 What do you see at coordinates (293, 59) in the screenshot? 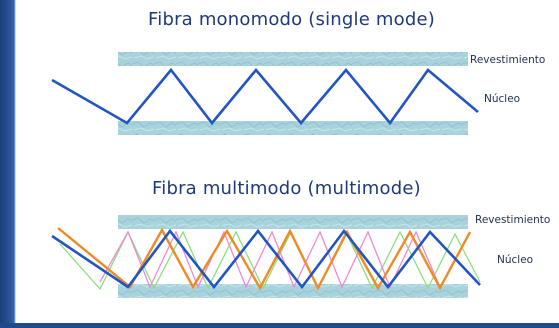
I see `single-cladding-top` at bounding box center [293, 59].